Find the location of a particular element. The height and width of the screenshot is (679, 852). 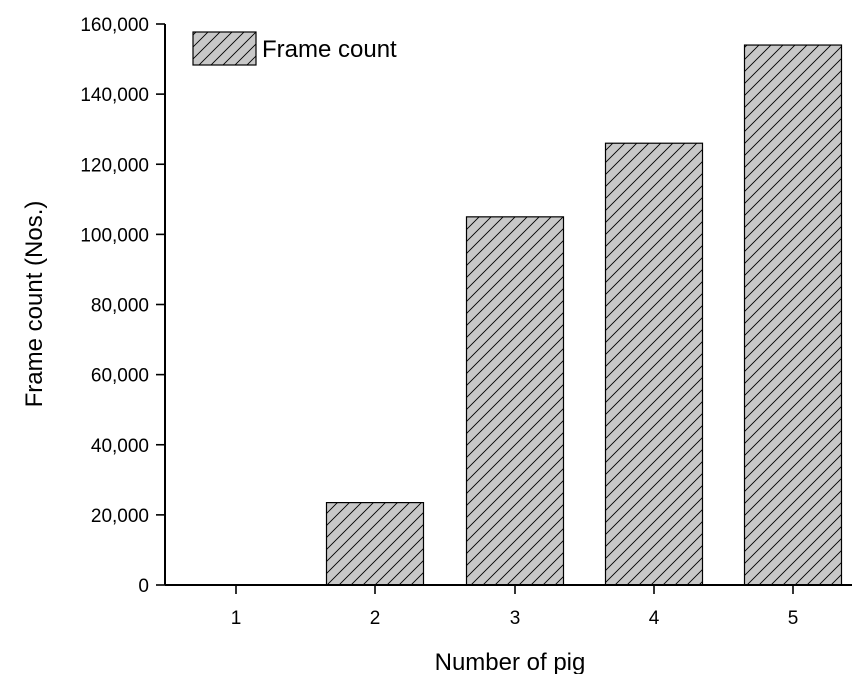

x-tick-label: 4 is located at coordinates (654, 618).